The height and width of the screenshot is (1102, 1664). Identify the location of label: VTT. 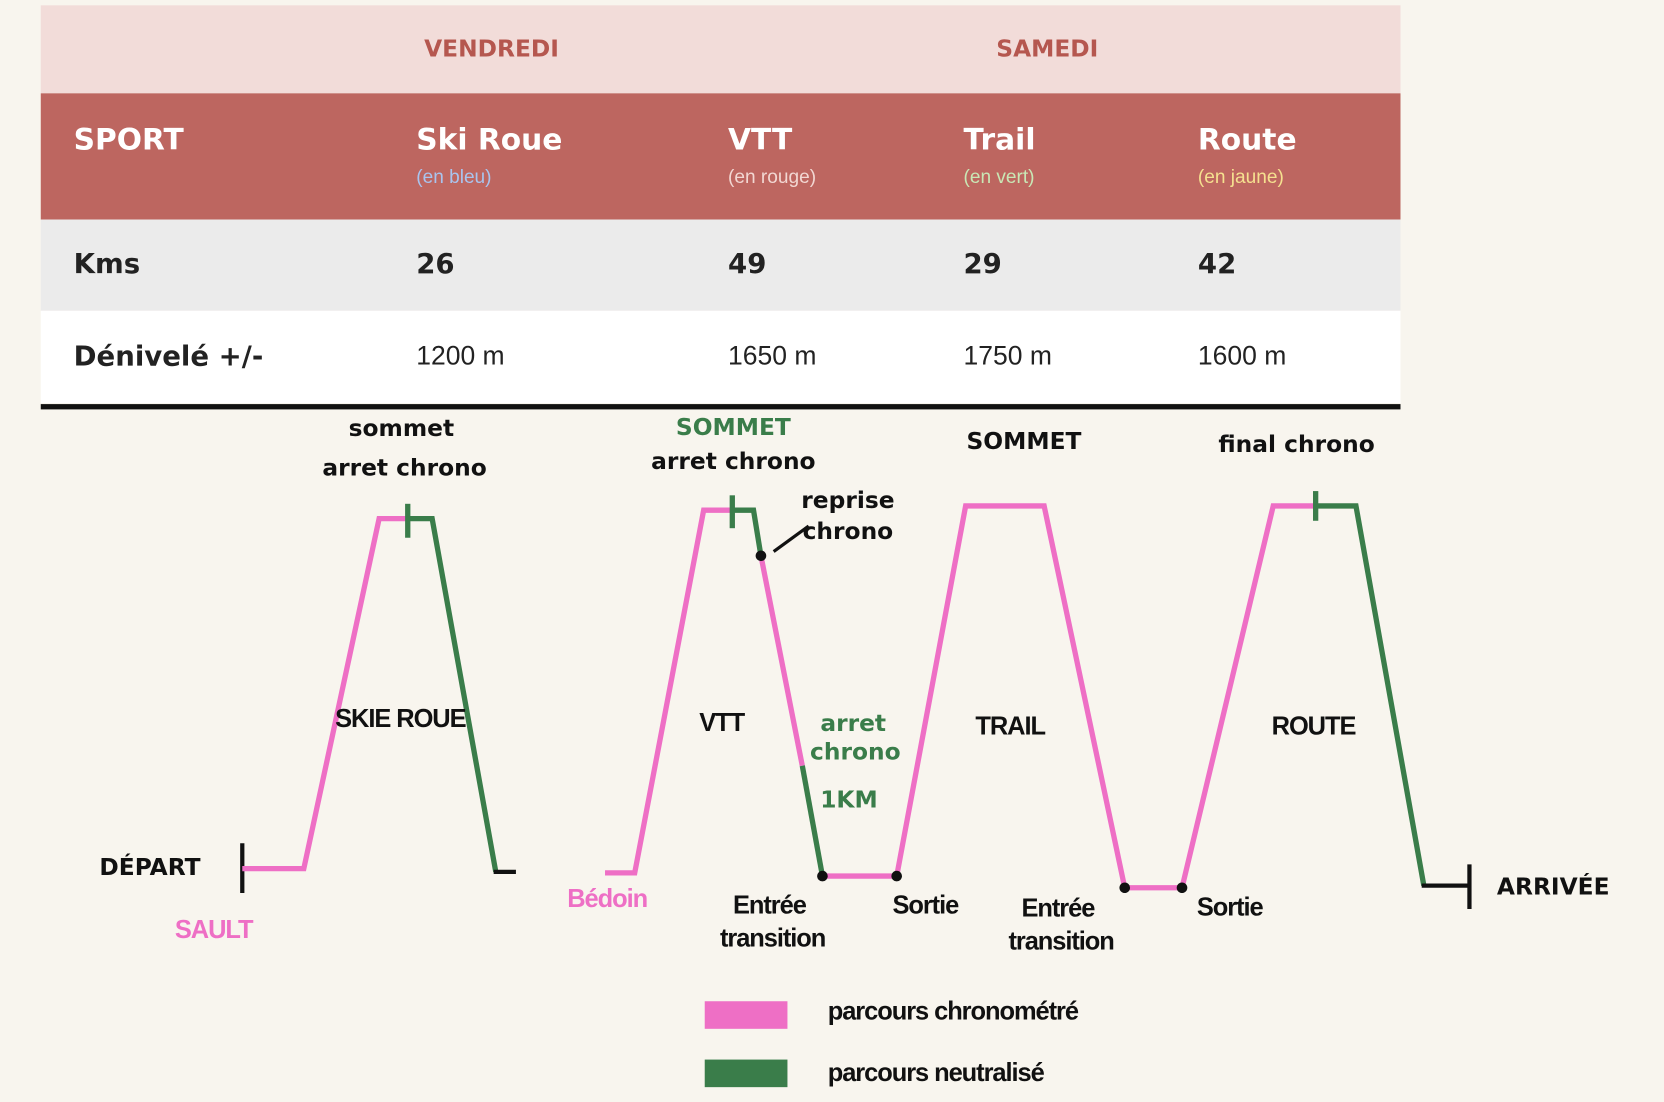
(722, 723).